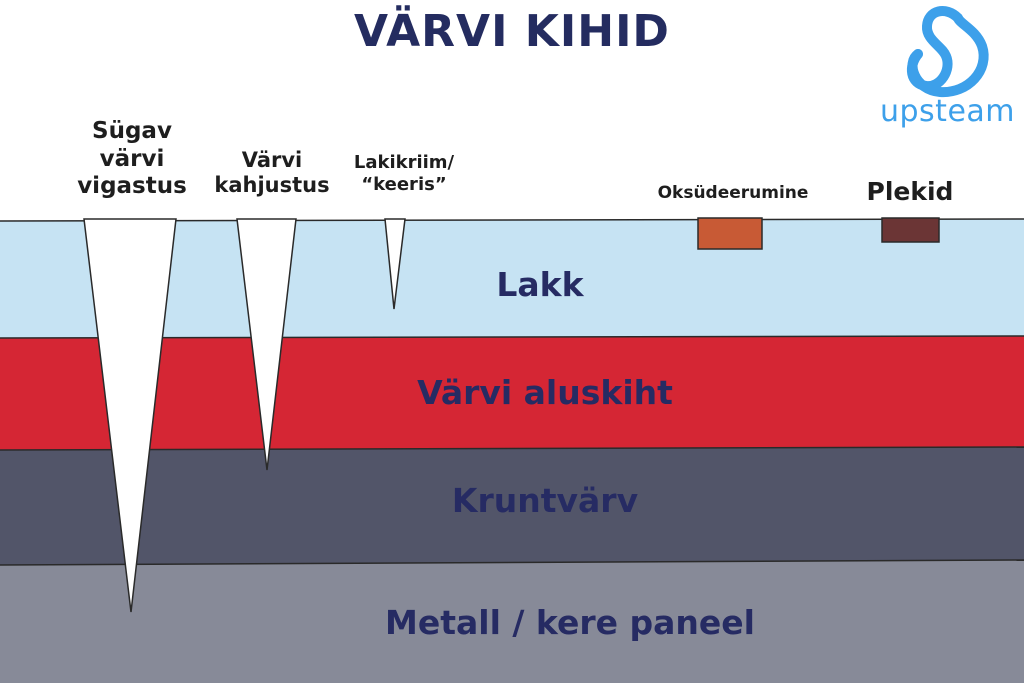  I want to click on deep-defect-notch, so click(130, 415).